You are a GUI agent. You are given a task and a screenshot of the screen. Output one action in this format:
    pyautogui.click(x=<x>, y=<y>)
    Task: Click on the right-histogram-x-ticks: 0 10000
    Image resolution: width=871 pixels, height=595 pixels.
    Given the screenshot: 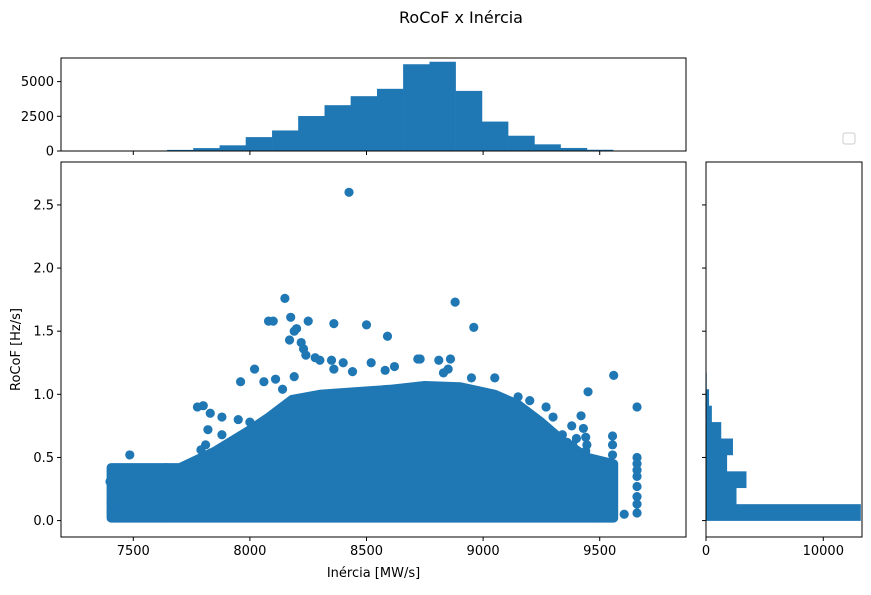 What is the action you would take?
    pyautogui.click(x=773, y=548)
    